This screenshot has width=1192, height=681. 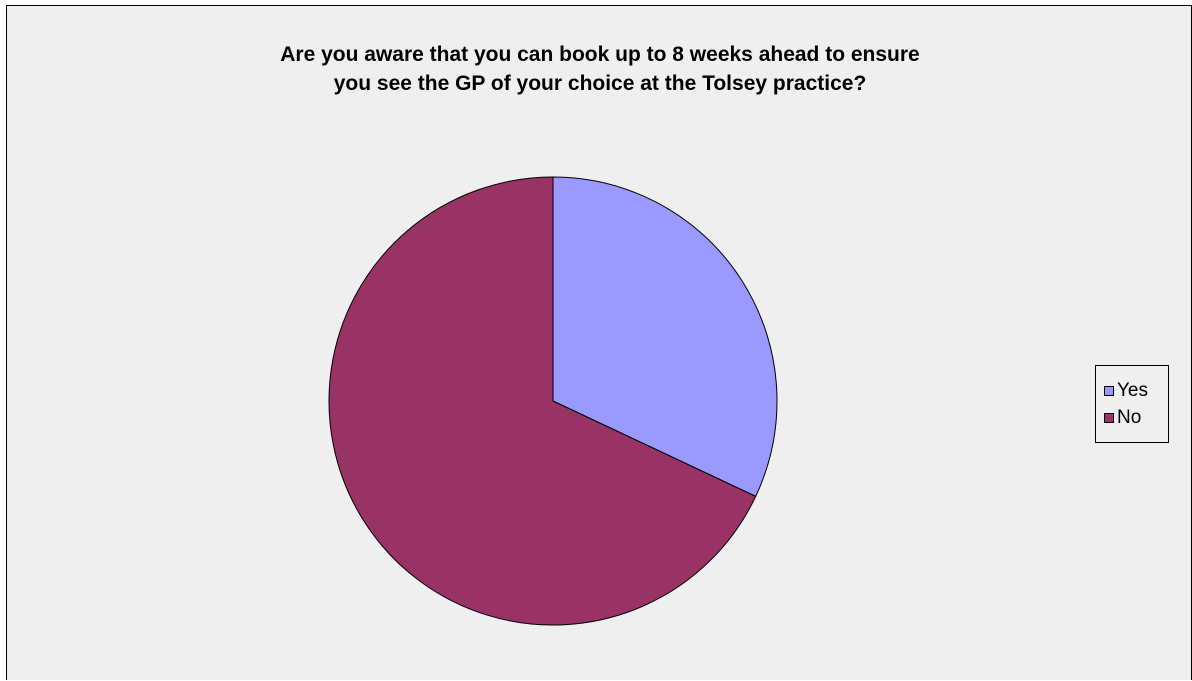 I want to click on legend-item-yes: Yes, so click(x=1126, y=391).